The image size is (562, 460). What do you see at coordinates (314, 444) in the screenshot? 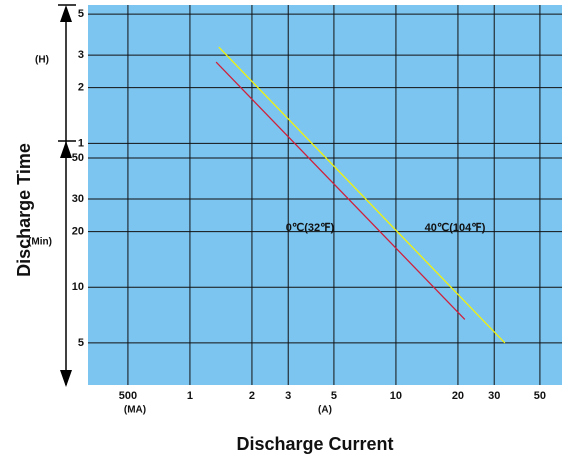
I see `x-axis-label: Discharge Current` at bounding box center [314, 444].